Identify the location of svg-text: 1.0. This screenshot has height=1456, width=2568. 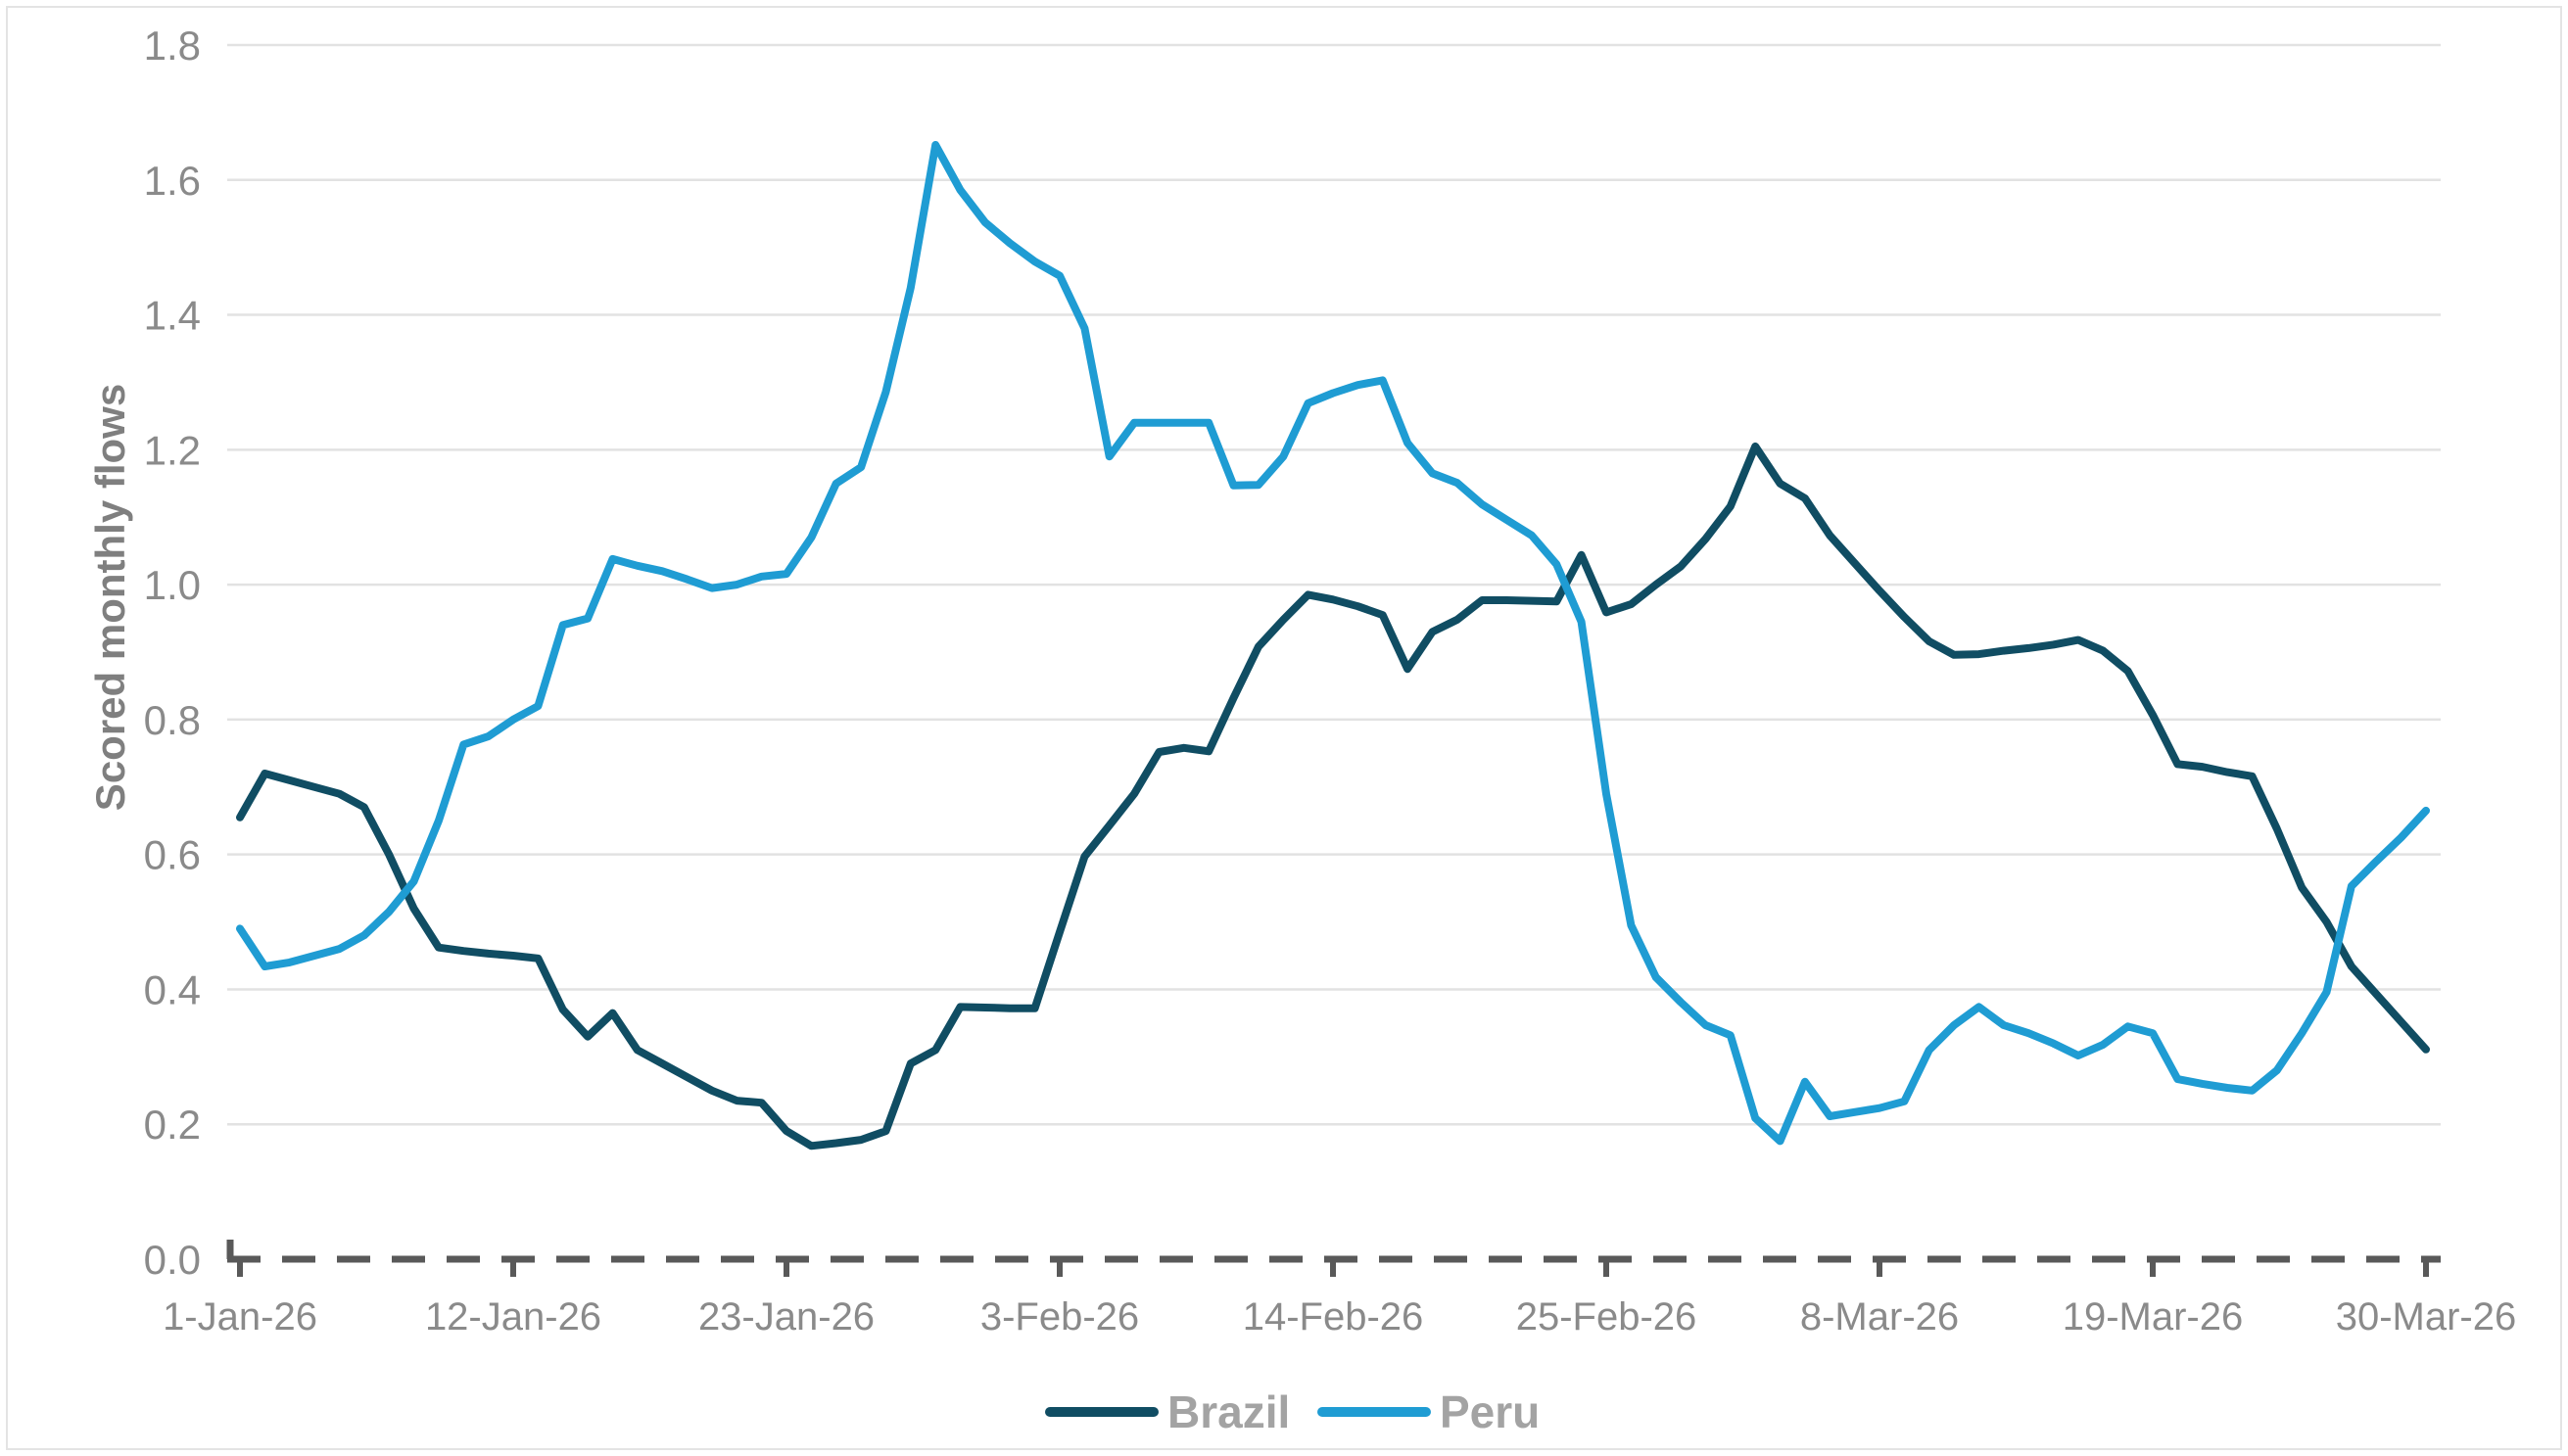
(172, 585).